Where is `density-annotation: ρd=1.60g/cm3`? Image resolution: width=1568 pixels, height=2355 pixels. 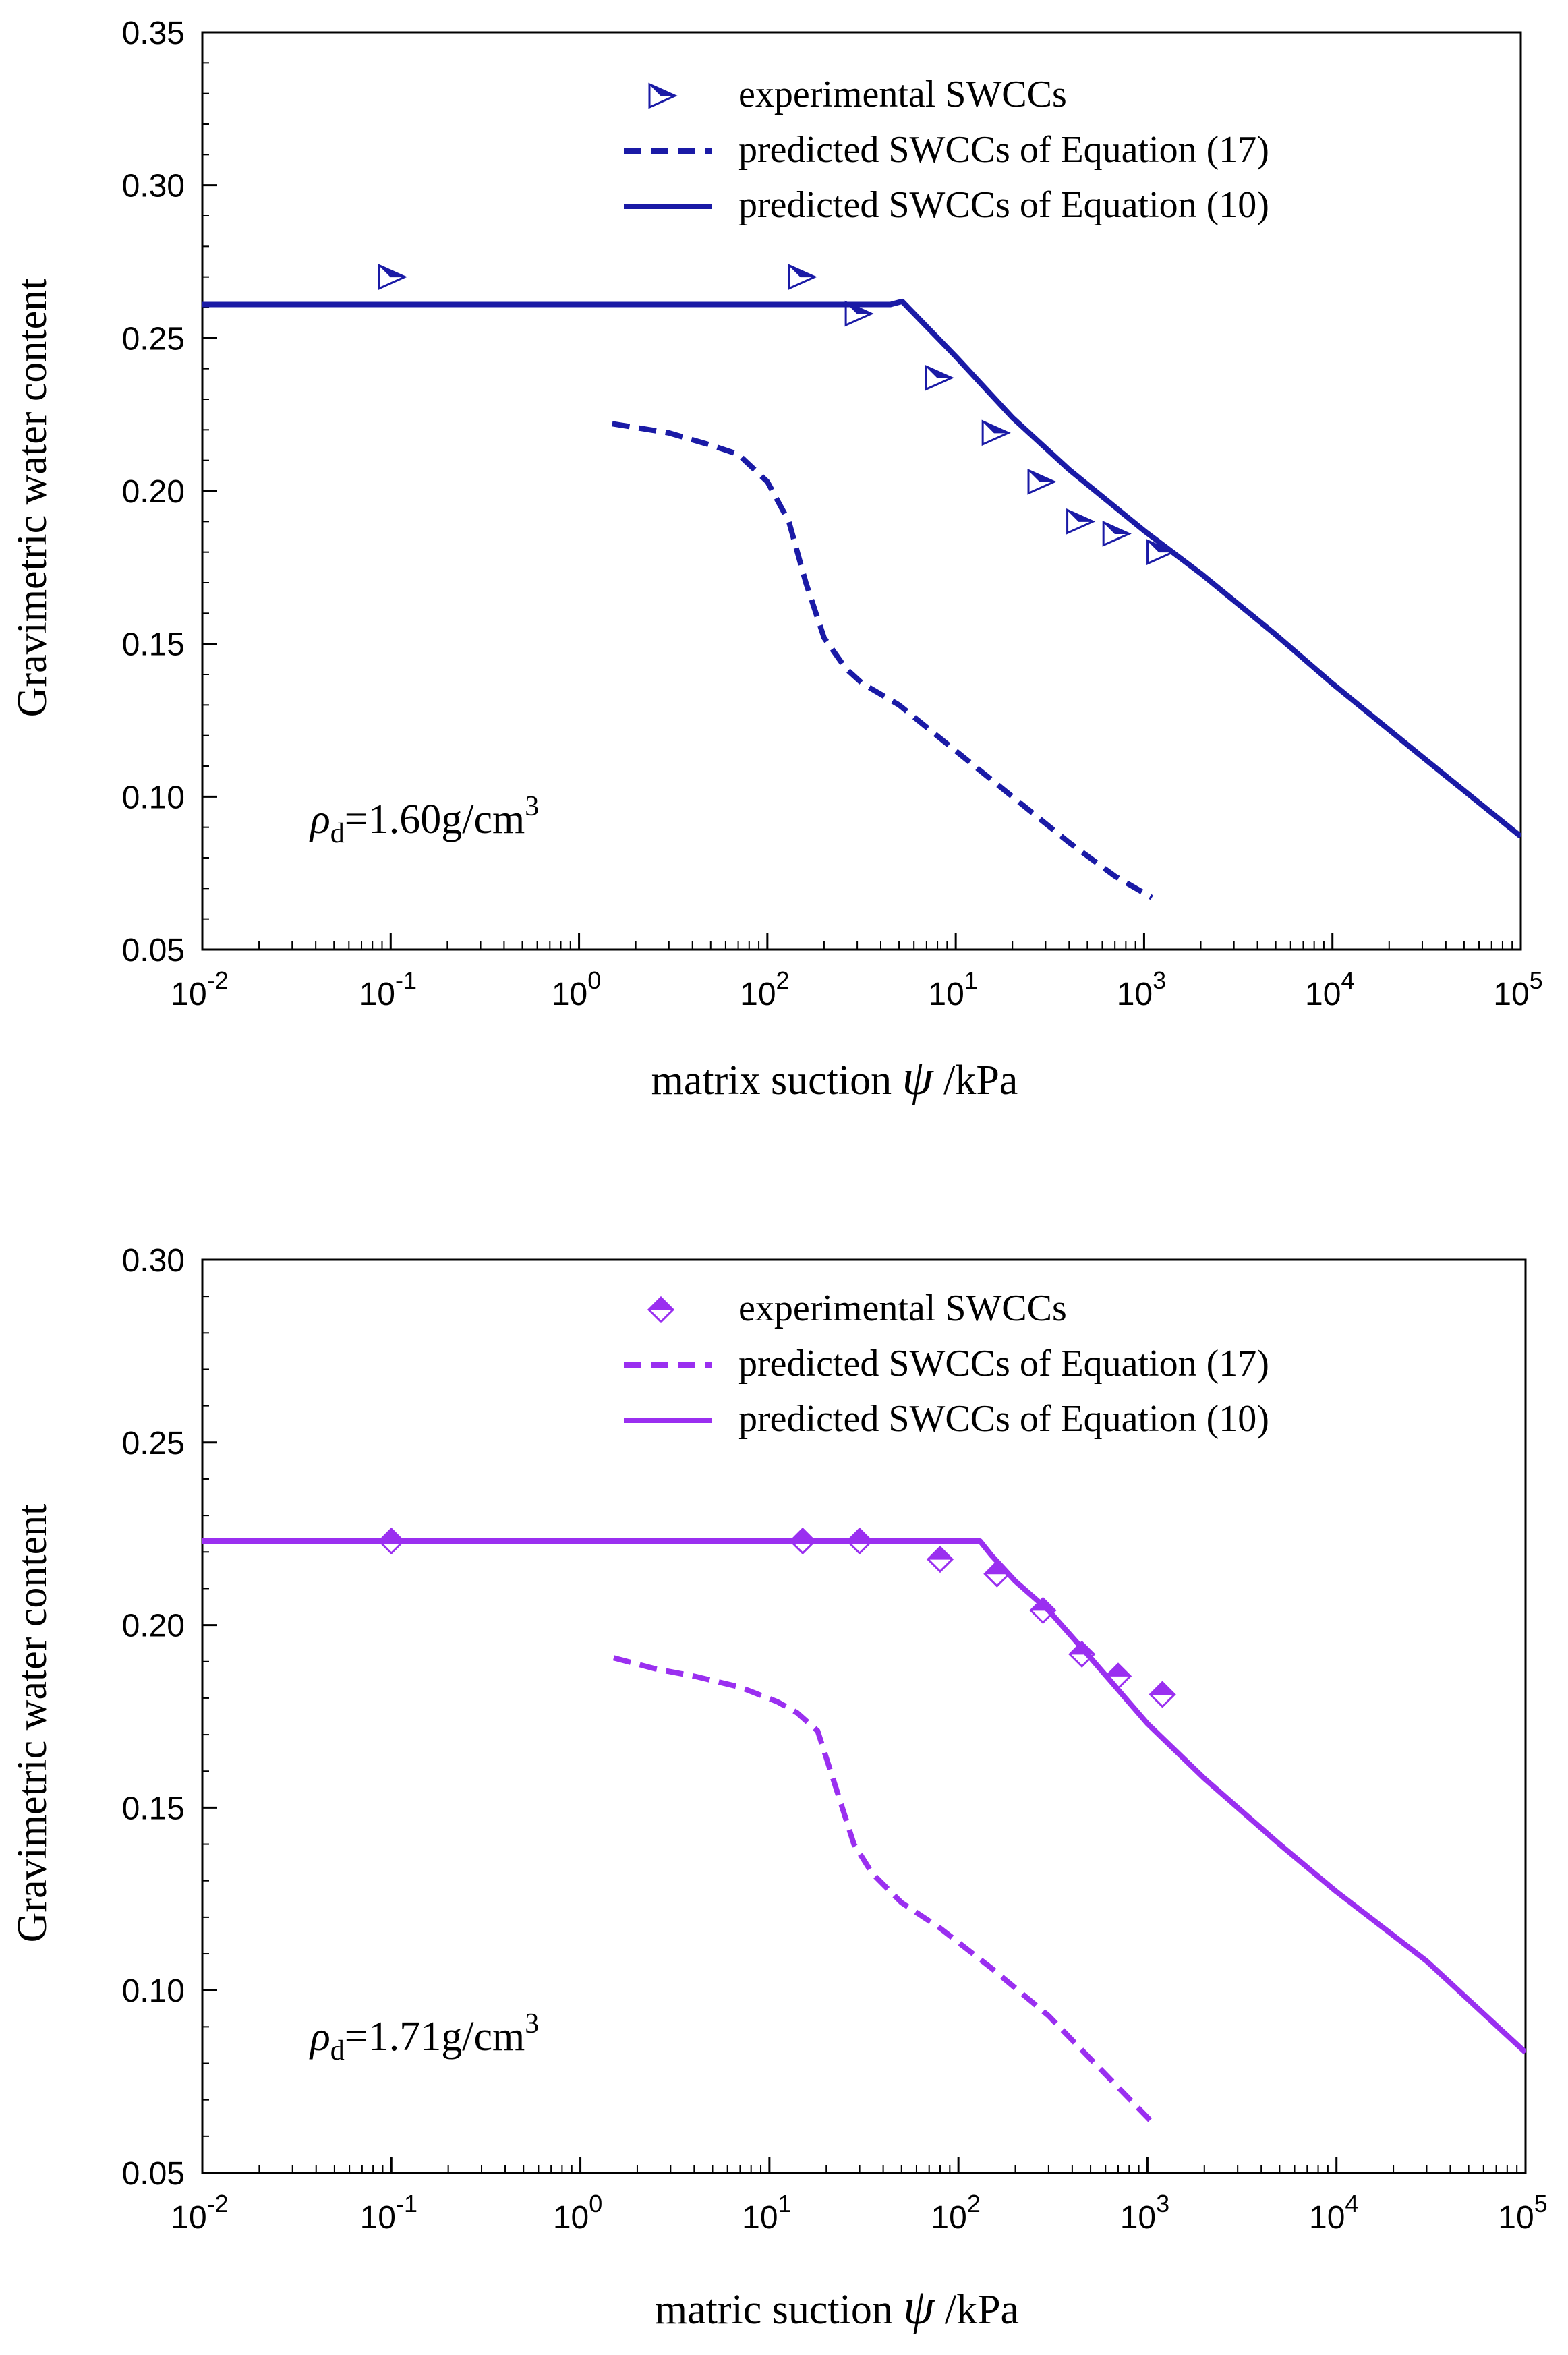
density-annotation: ρd=1.60g/cm3 is located at coordinates (424, 820).